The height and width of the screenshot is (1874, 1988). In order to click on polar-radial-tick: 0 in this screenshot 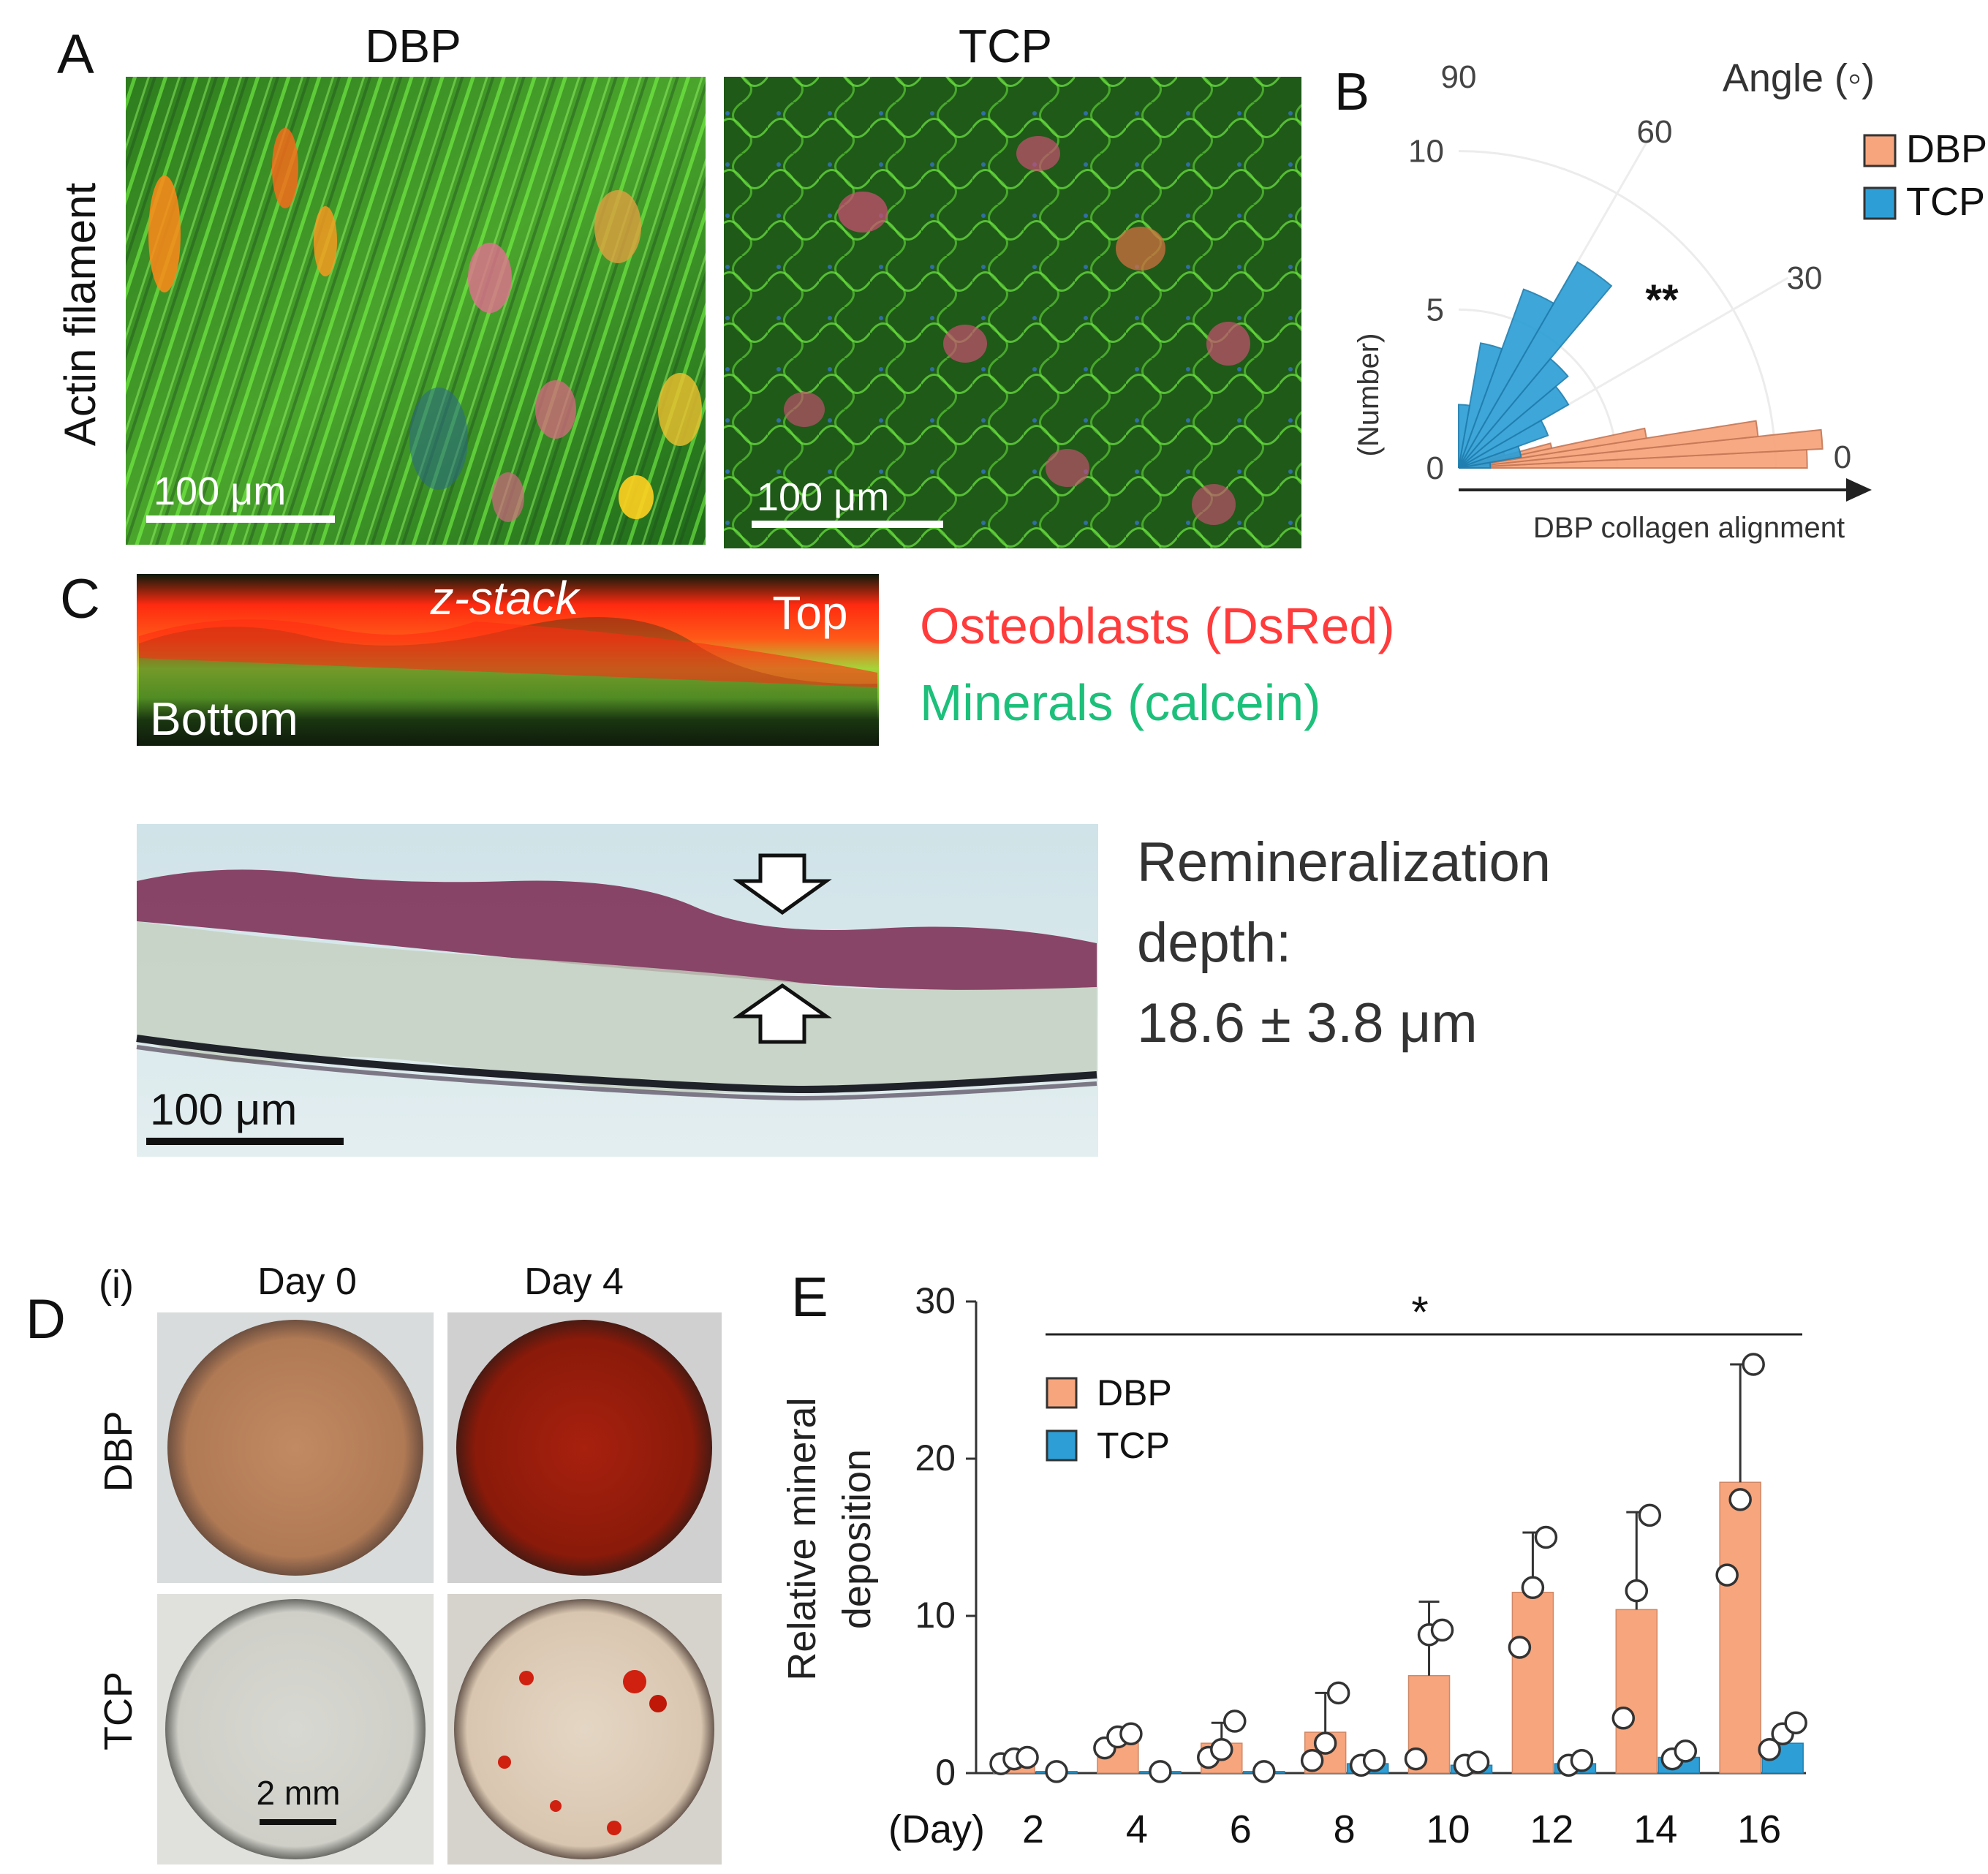, I will do `click(1435, 468)`.